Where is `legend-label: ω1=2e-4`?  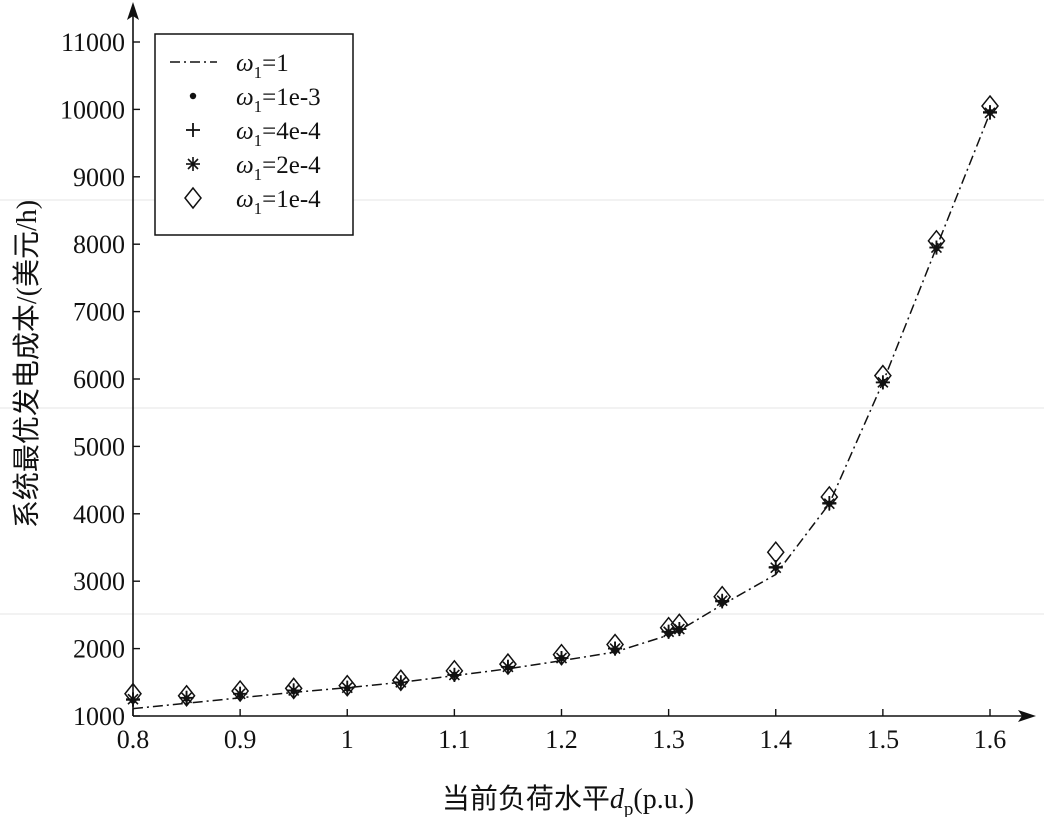
legend-label: ω1=2e-4 is located at coordinates (278, 168).